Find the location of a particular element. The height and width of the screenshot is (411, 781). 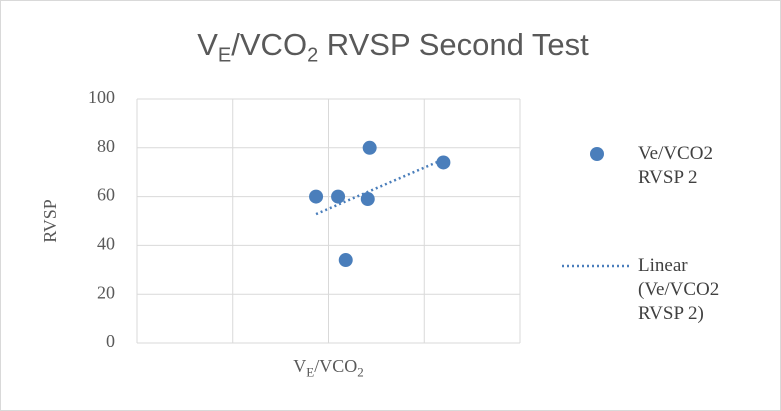

y-tick-label: 40 is located at coordinates (106, 244).